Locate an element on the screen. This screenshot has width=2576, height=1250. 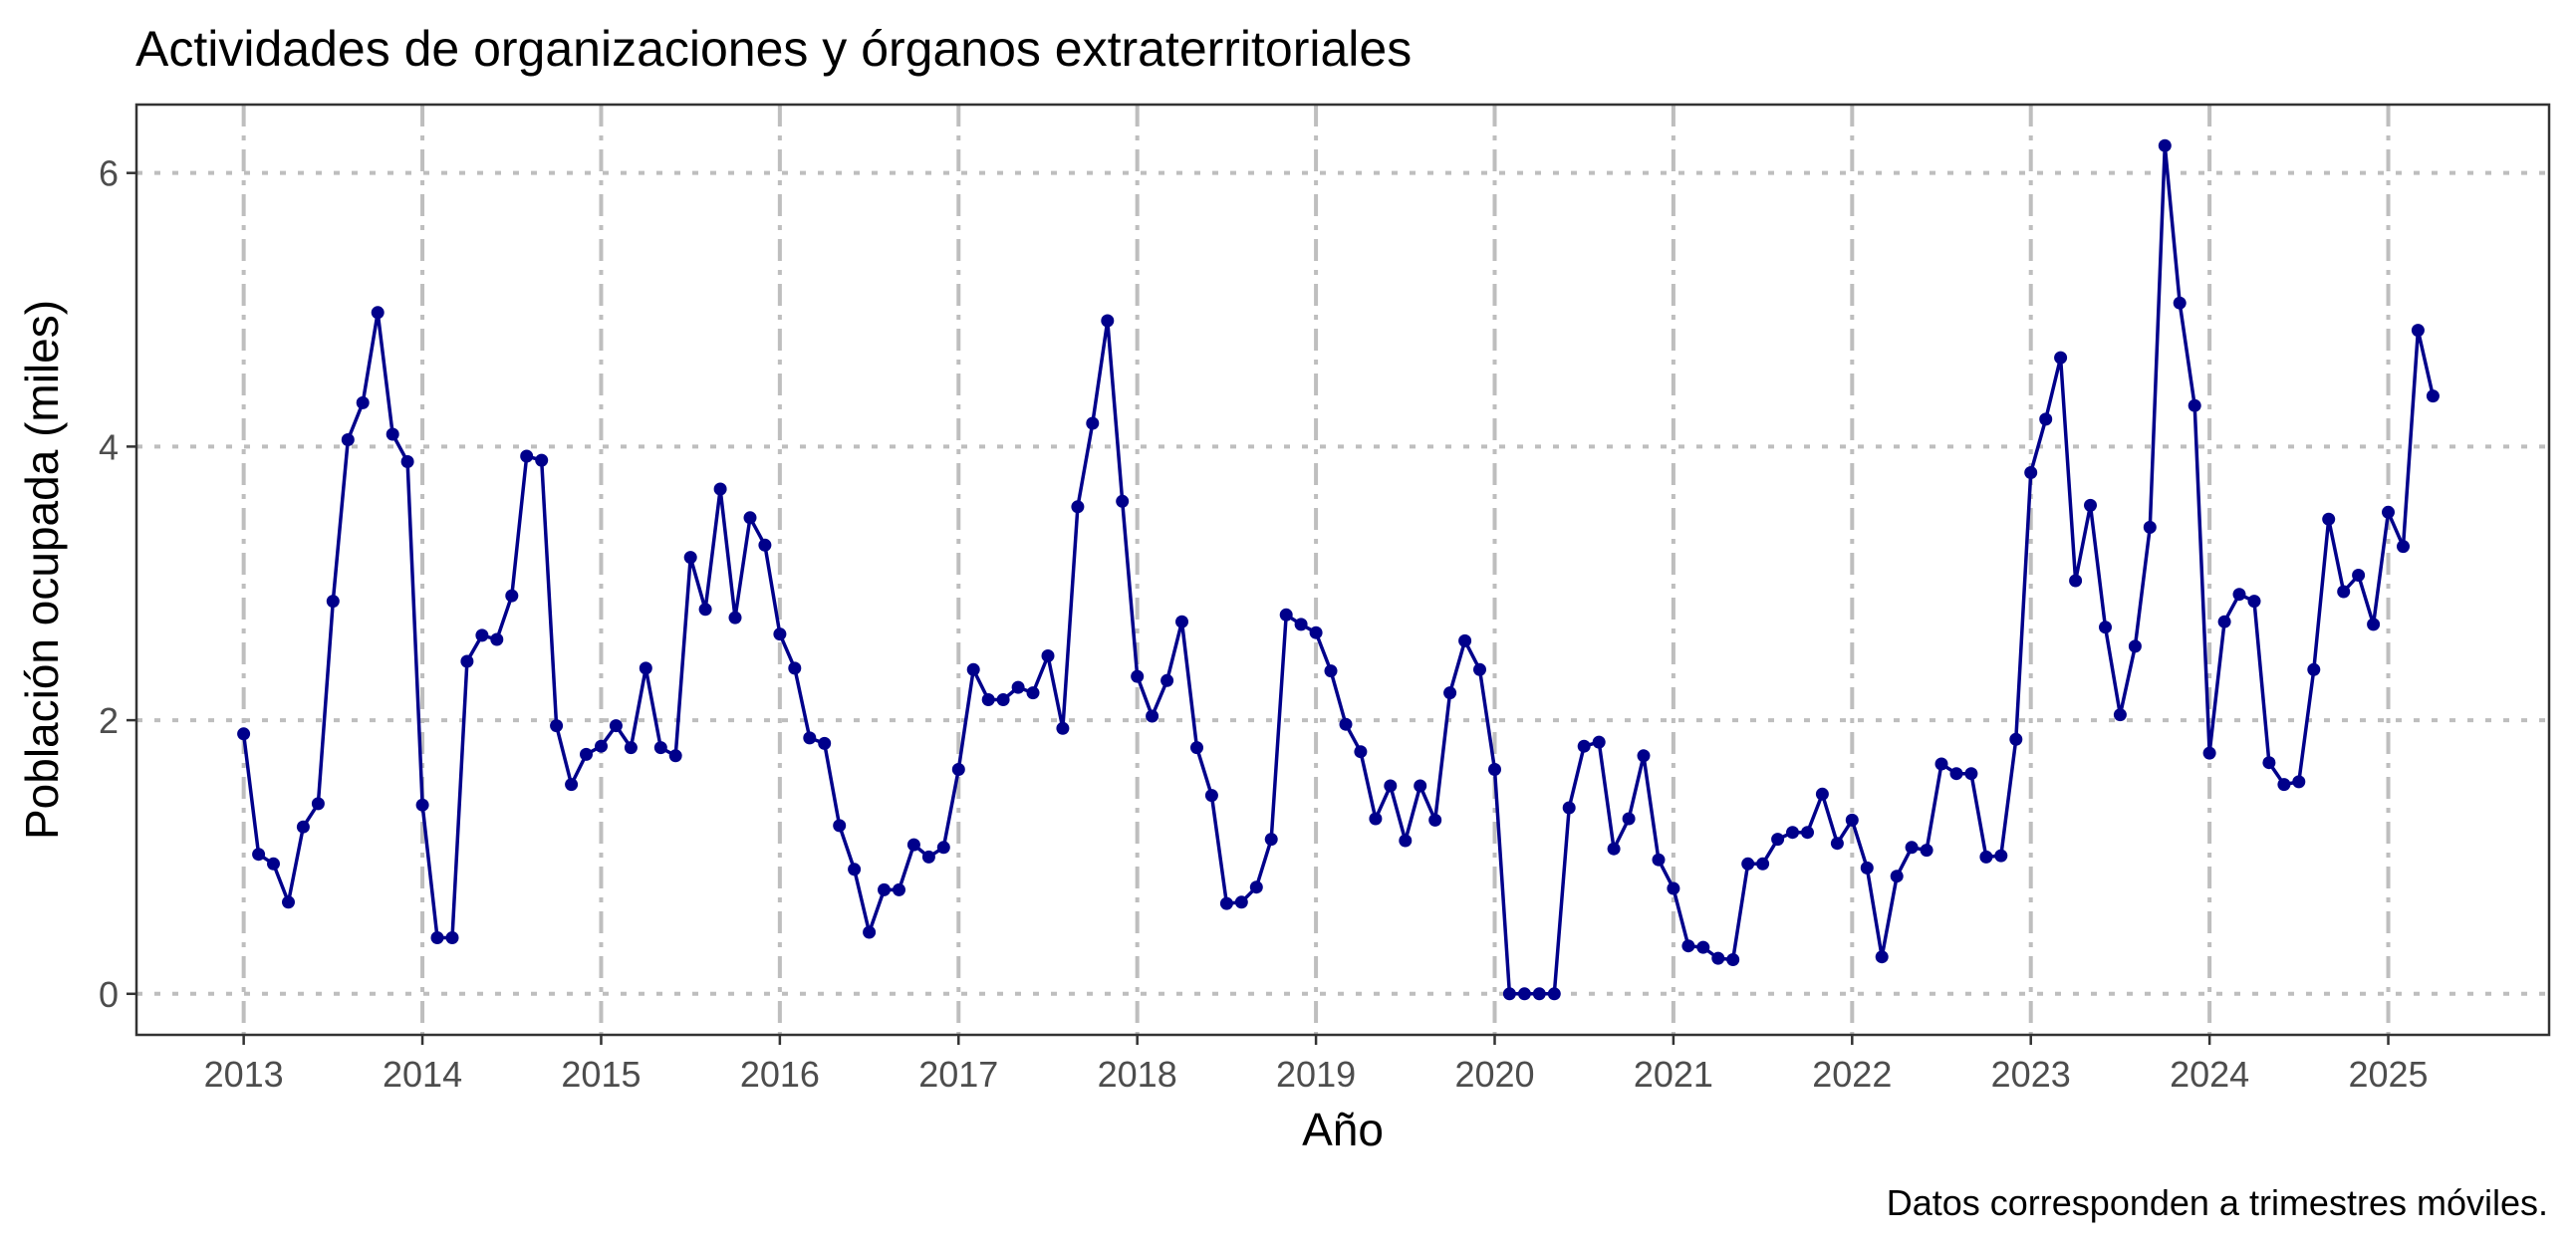
x-tick-label: 2016 is located at coordinates (780, 1074).